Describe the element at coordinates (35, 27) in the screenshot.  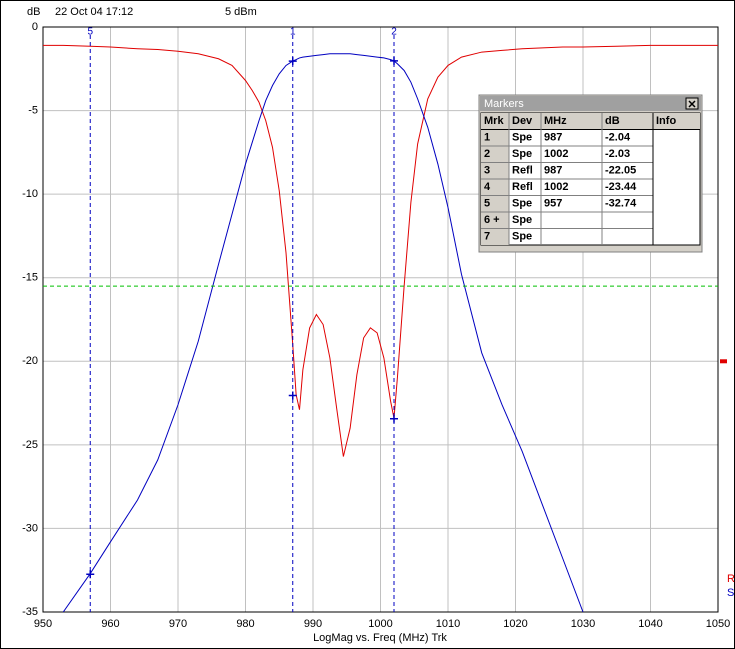
I see `y-tick-label: 0` at that location.